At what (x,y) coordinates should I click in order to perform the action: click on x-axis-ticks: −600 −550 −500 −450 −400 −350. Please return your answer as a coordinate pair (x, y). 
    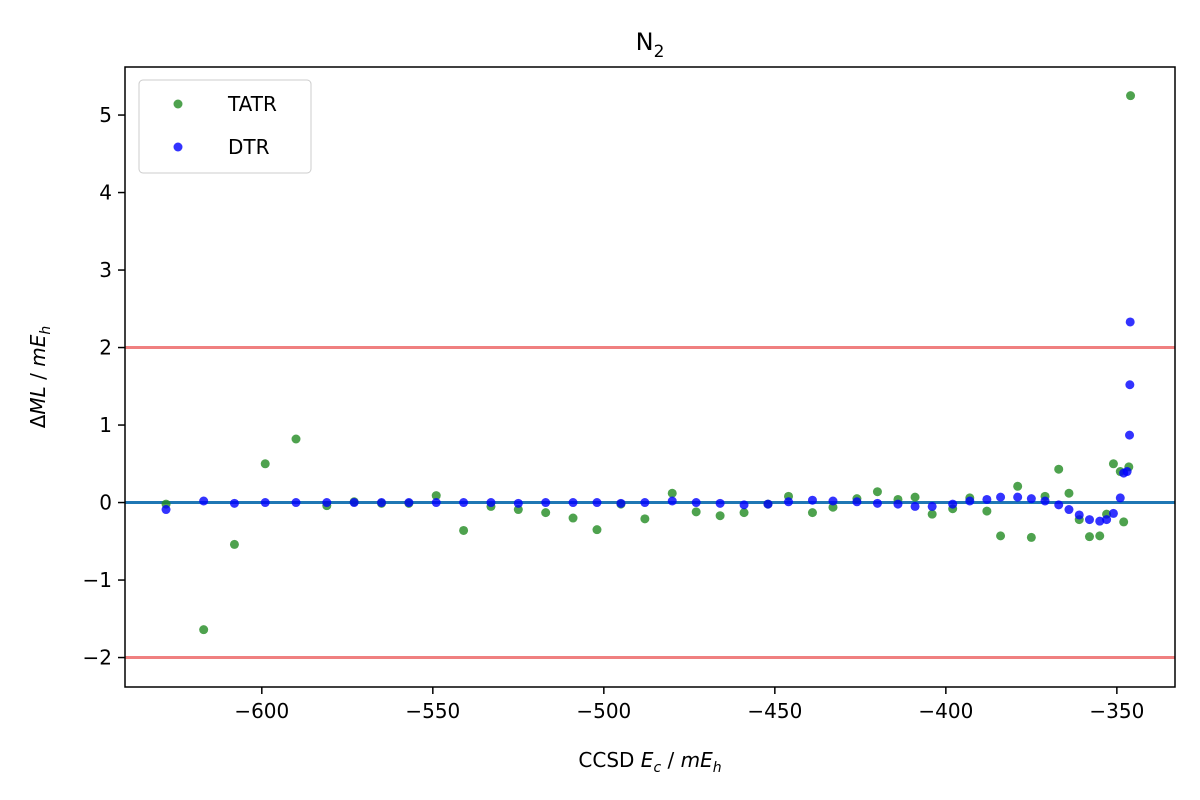
    Looking at the image, I should click on (689, 705).